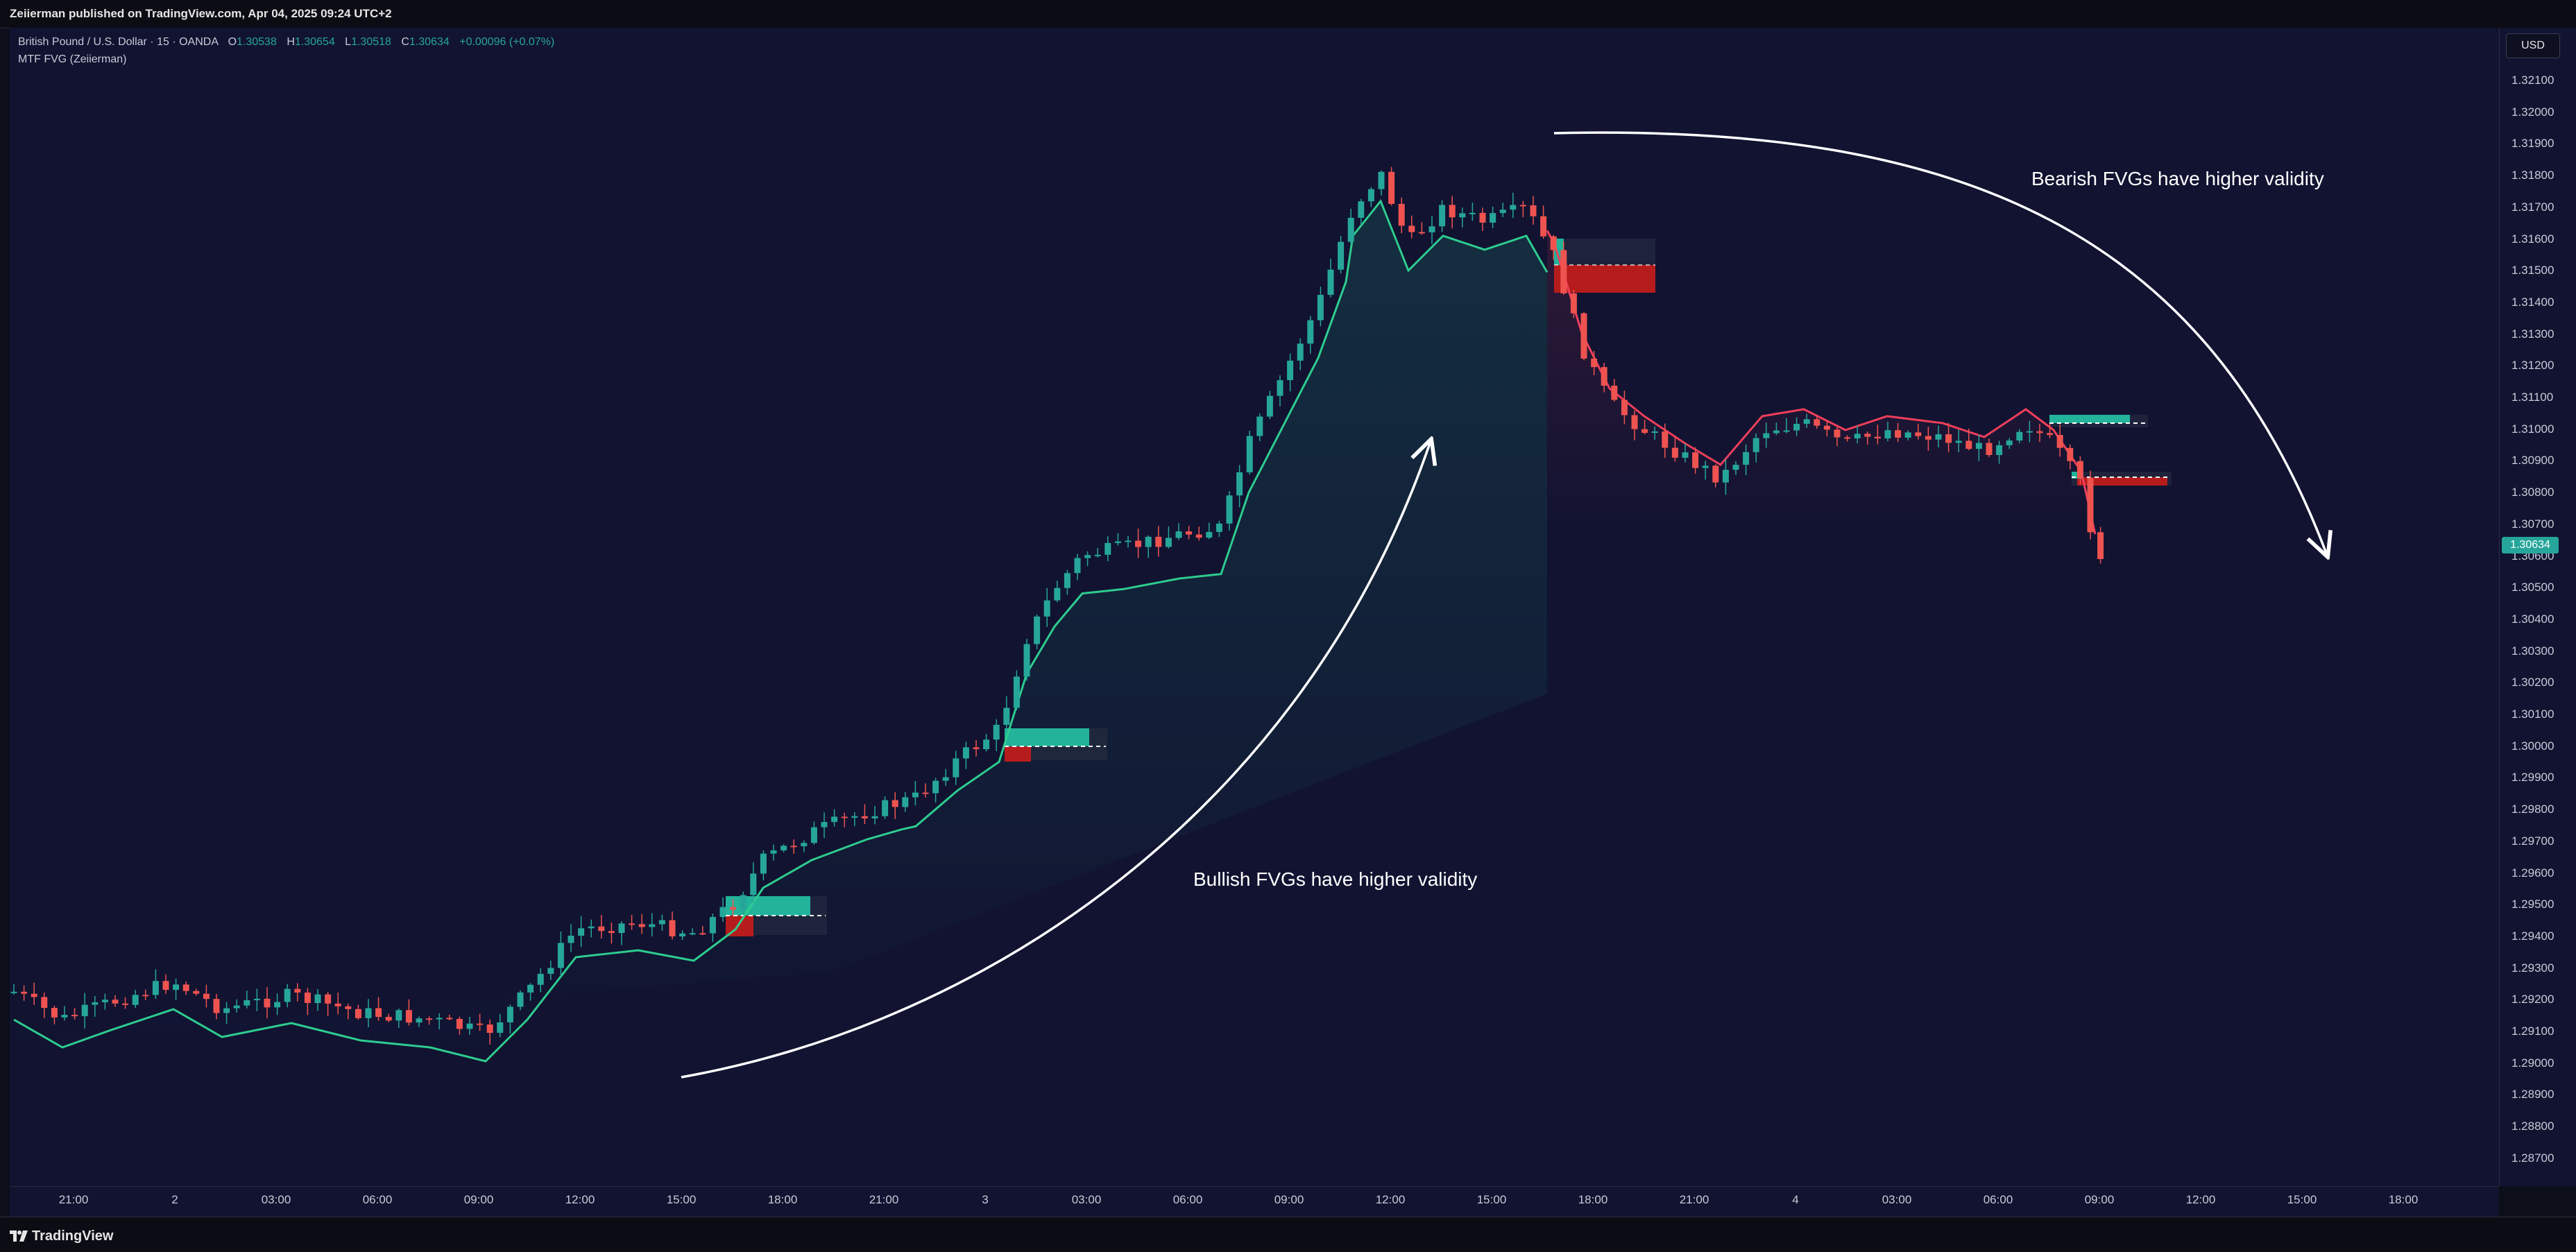  What do you see at coordinates (1056, 760) in the screenshot?
I see `bullish-arrow` at bounding box center [1056, 760].